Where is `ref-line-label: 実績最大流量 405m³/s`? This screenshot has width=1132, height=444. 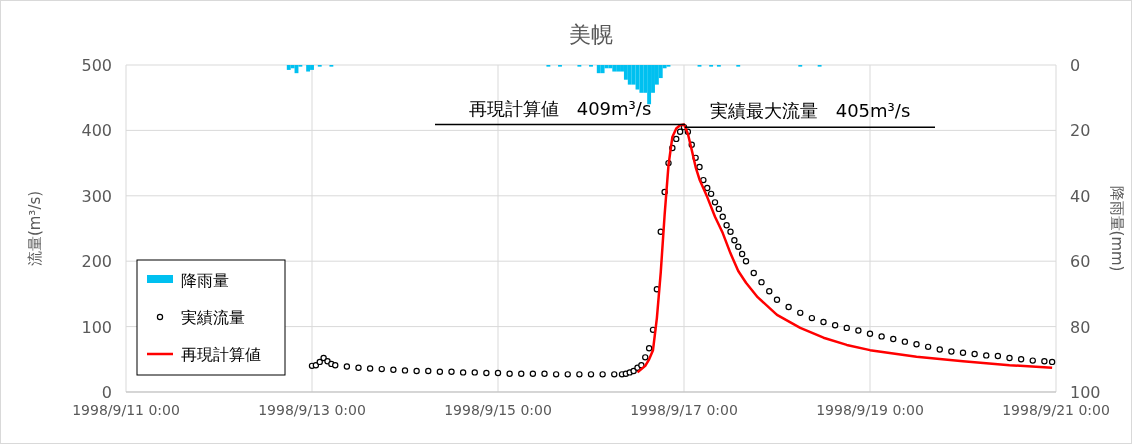
ref-line-label: 実績最大流量 405m³/s is located at coordinates (810, 111).